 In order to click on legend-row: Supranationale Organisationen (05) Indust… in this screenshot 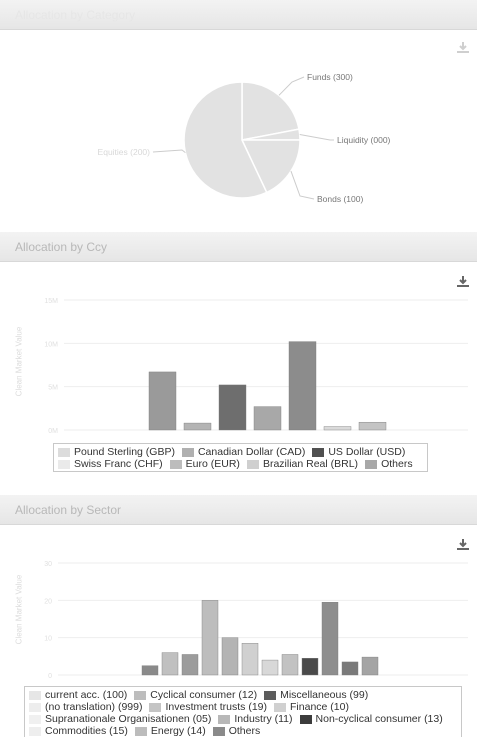, I will do `click(245, 719)`.